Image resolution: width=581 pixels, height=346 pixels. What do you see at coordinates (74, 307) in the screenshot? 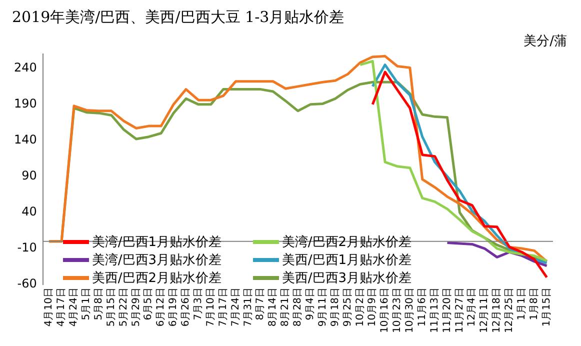
I see `x-tick-label: 4月24日` at bounding box center [74, 307].